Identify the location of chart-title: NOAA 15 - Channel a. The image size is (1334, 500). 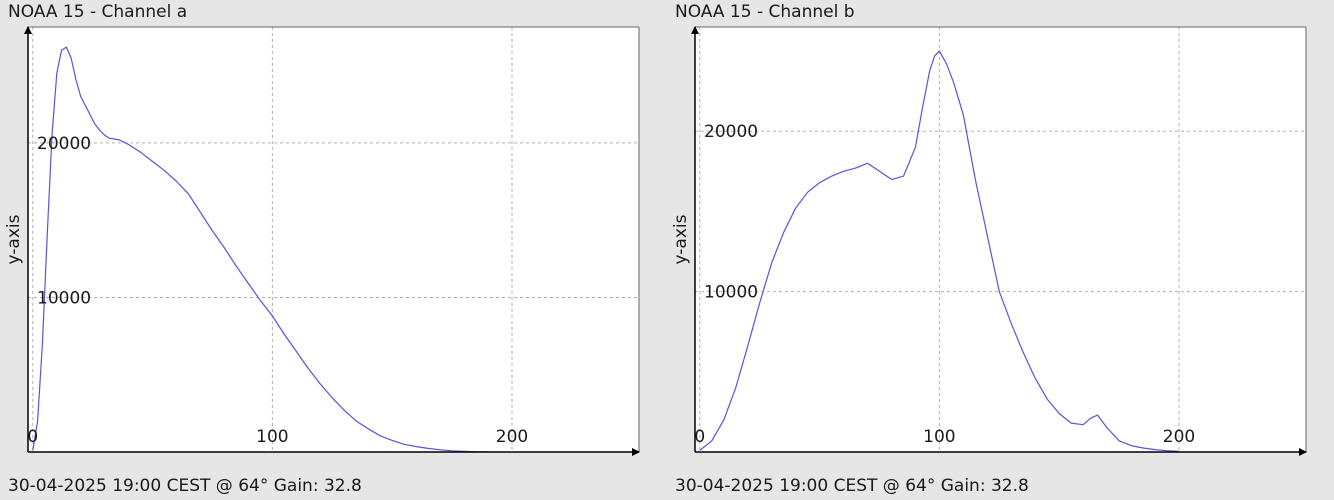
(98, 12).